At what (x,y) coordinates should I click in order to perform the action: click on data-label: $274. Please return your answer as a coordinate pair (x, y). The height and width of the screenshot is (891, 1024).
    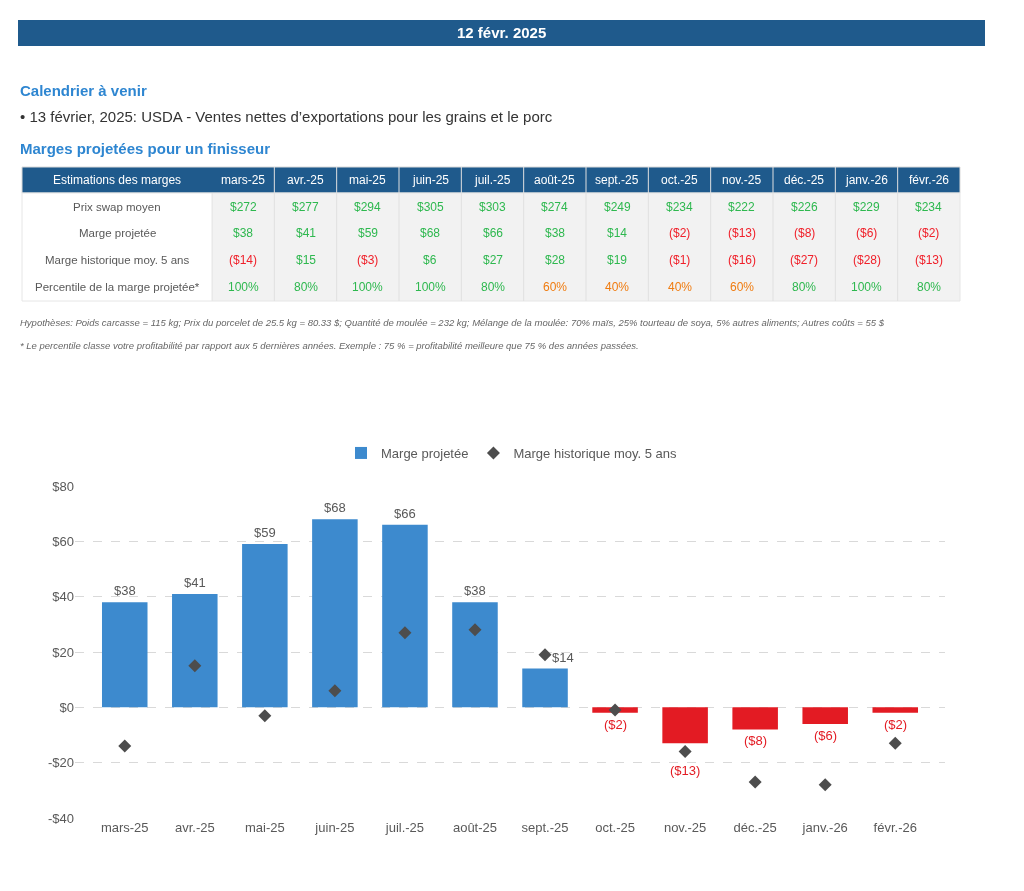
    Looking at the image, I should click on (555, 207).